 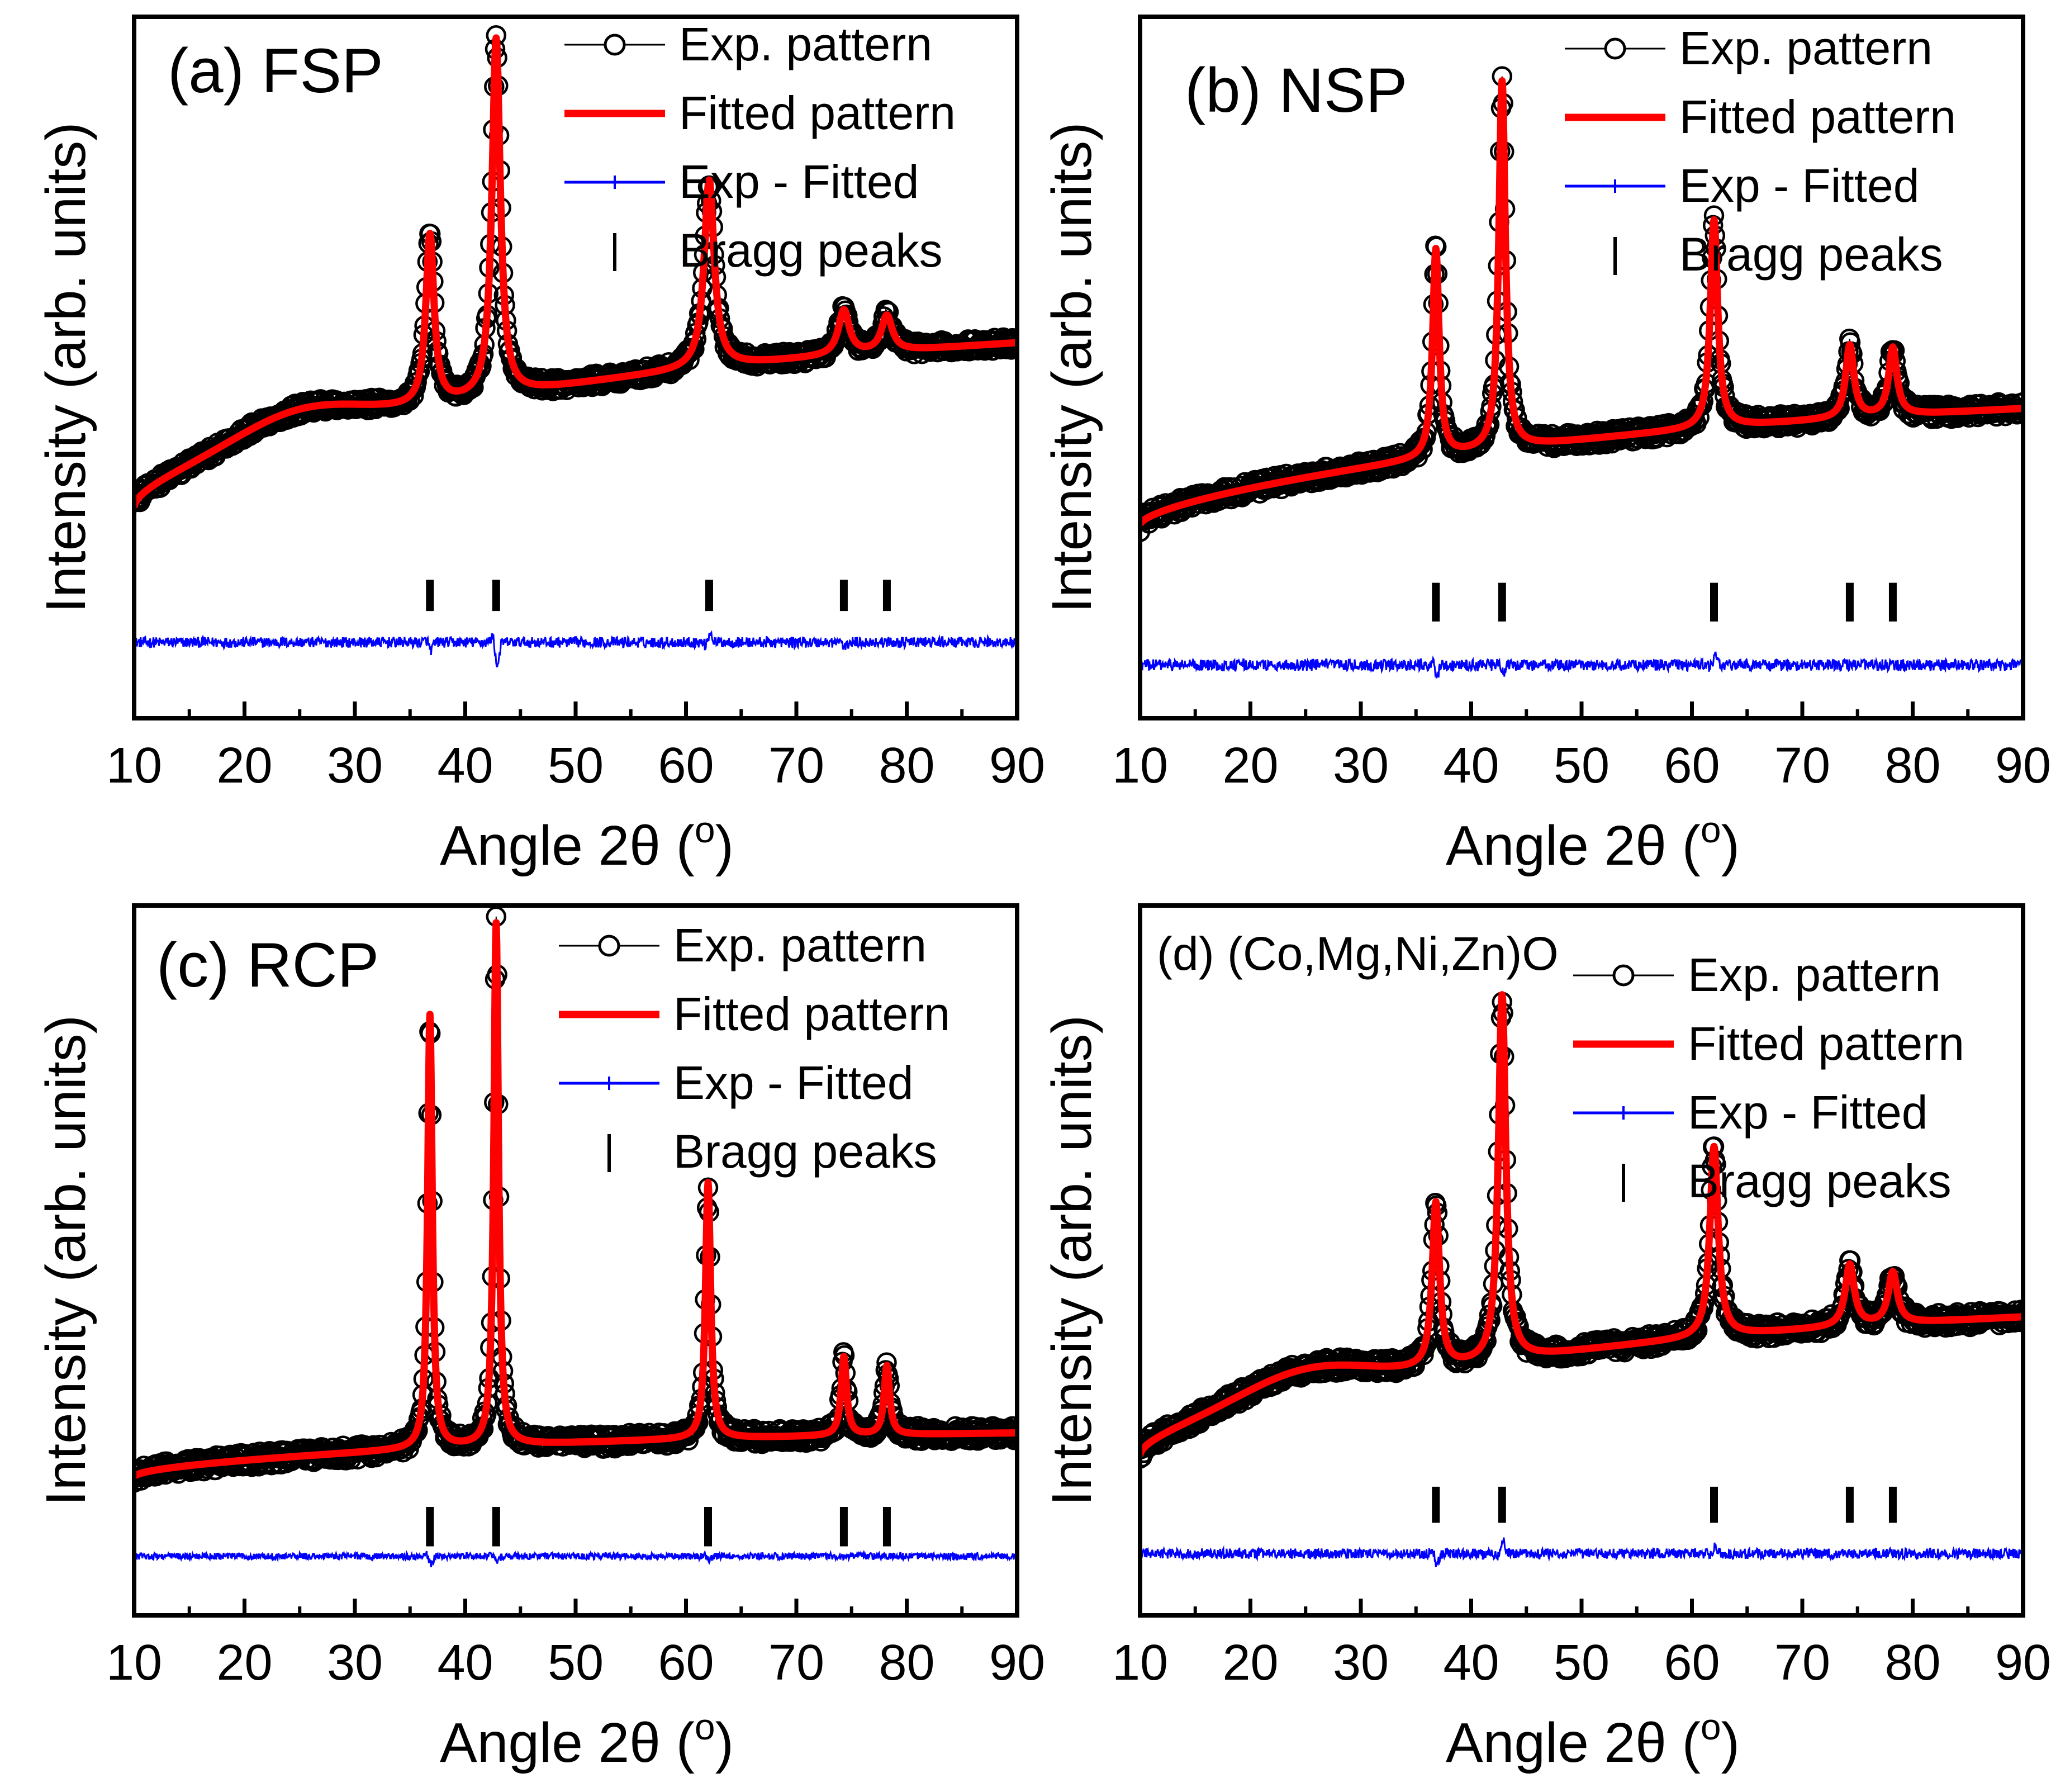 I want to click on experimental-line, so click(x=1581, y=304).